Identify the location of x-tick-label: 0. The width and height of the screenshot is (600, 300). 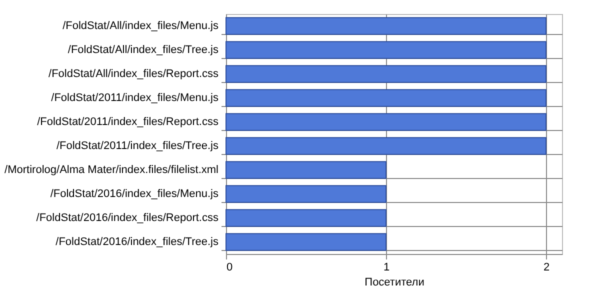
(229, 268).